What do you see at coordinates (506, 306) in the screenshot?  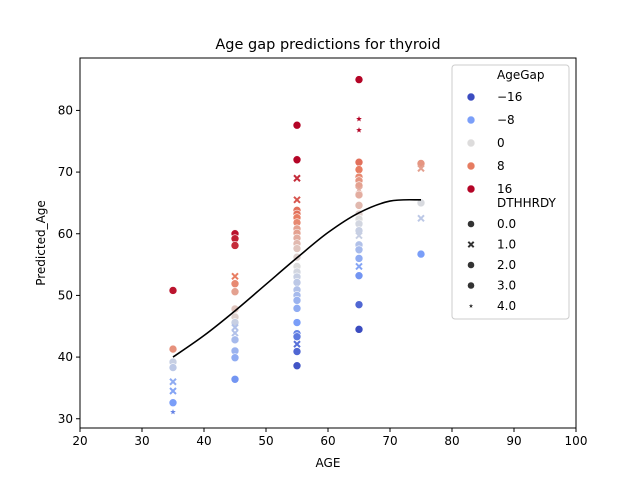 I see `legend-style-label: 4.0` at bounding box center [506, 306].